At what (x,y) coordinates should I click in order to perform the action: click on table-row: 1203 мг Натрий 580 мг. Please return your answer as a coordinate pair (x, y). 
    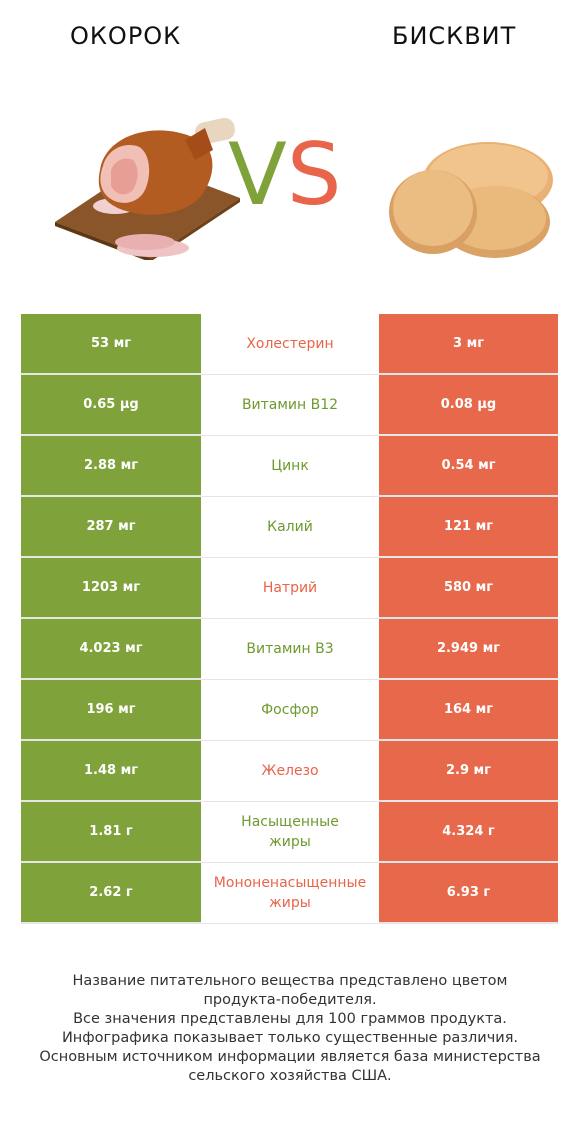
    Looking at the image, I should click on (289, 588).